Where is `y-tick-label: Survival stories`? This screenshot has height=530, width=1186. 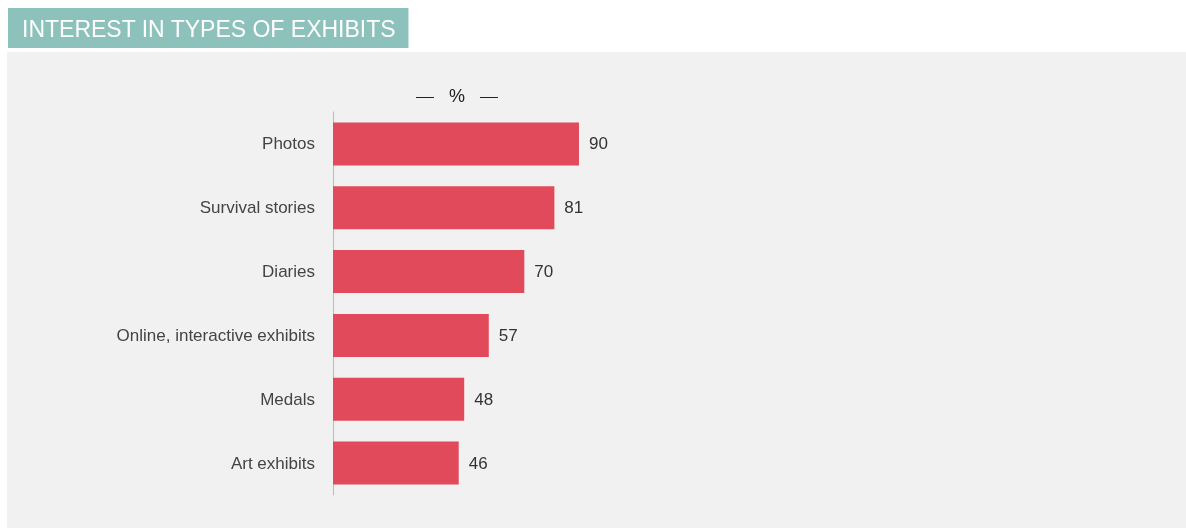
y-tick-label: Survival stories is located at coordinates (257, 208).